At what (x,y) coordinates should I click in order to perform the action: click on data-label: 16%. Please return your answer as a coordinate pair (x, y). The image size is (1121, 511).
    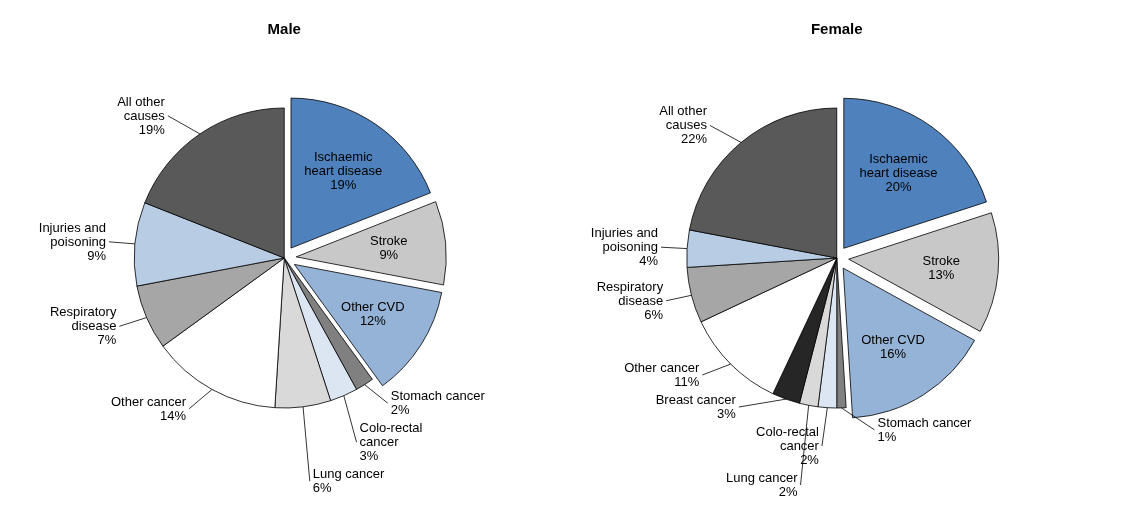
    Looking at the image, I should click on (893, 353).